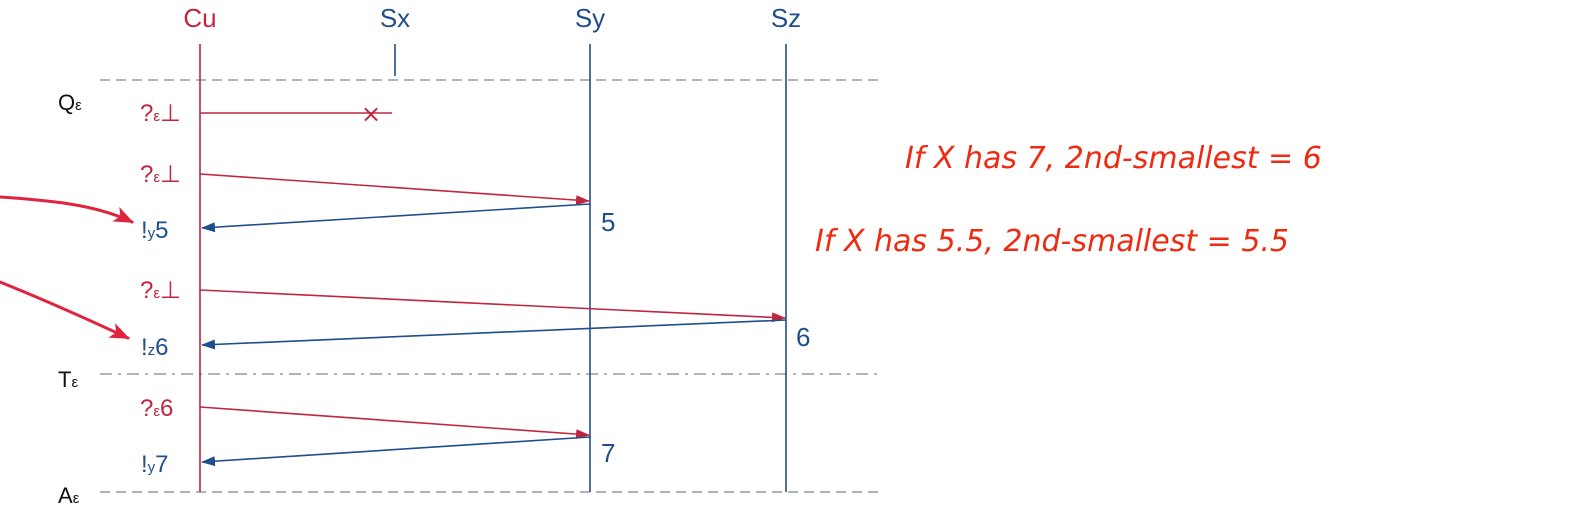  Describe the element at coordinates (160, 290) in the screenshot. I see `msg-label-4: ?ε⊥` at that location.